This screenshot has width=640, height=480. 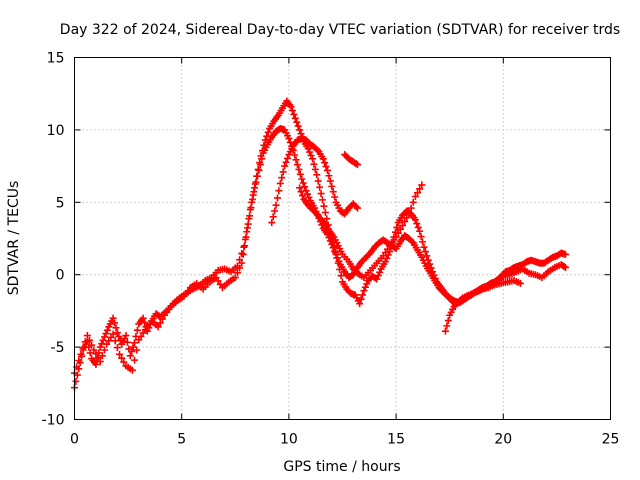 I want to click on x-tick-labels: 0 5 10 15 20 25, so click(x=344, y=440).